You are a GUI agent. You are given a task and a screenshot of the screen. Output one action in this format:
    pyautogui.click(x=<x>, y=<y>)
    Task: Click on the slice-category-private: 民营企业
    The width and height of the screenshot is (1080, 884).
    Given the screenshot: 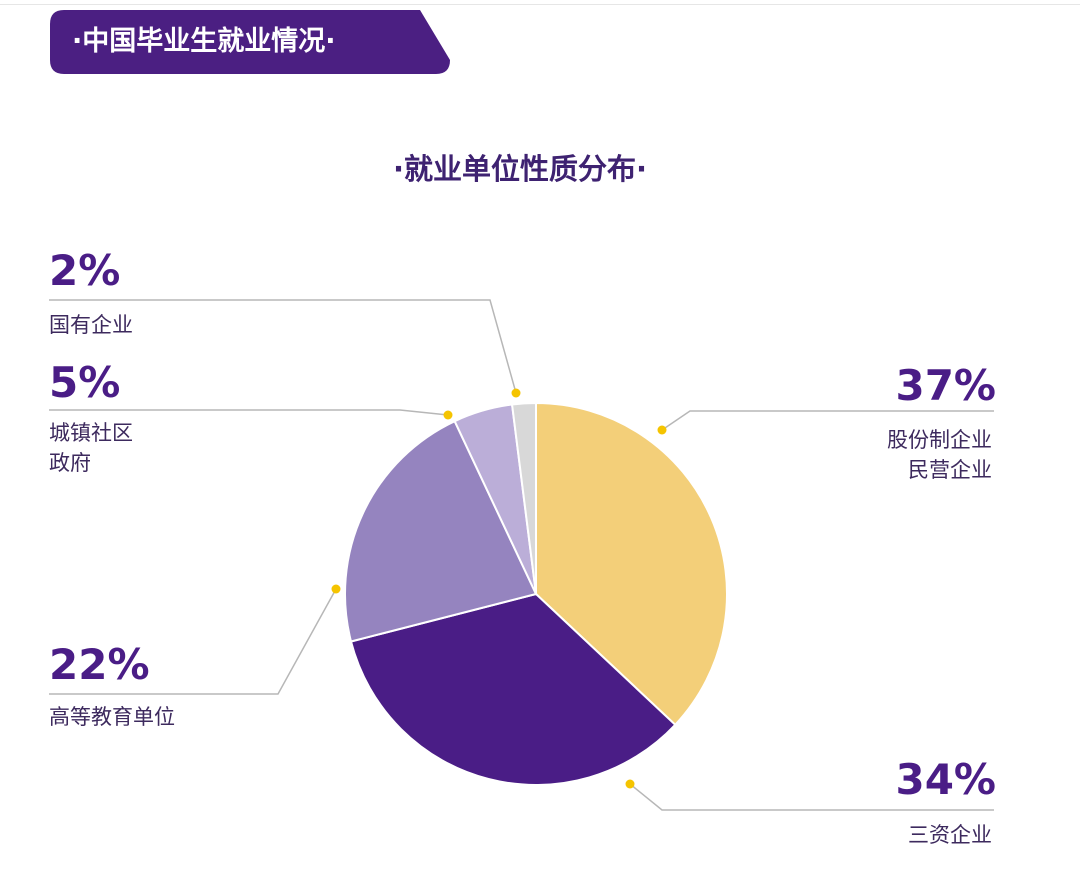 What is the action you would take?
    pyautogui.click(x=950, y=470)
    